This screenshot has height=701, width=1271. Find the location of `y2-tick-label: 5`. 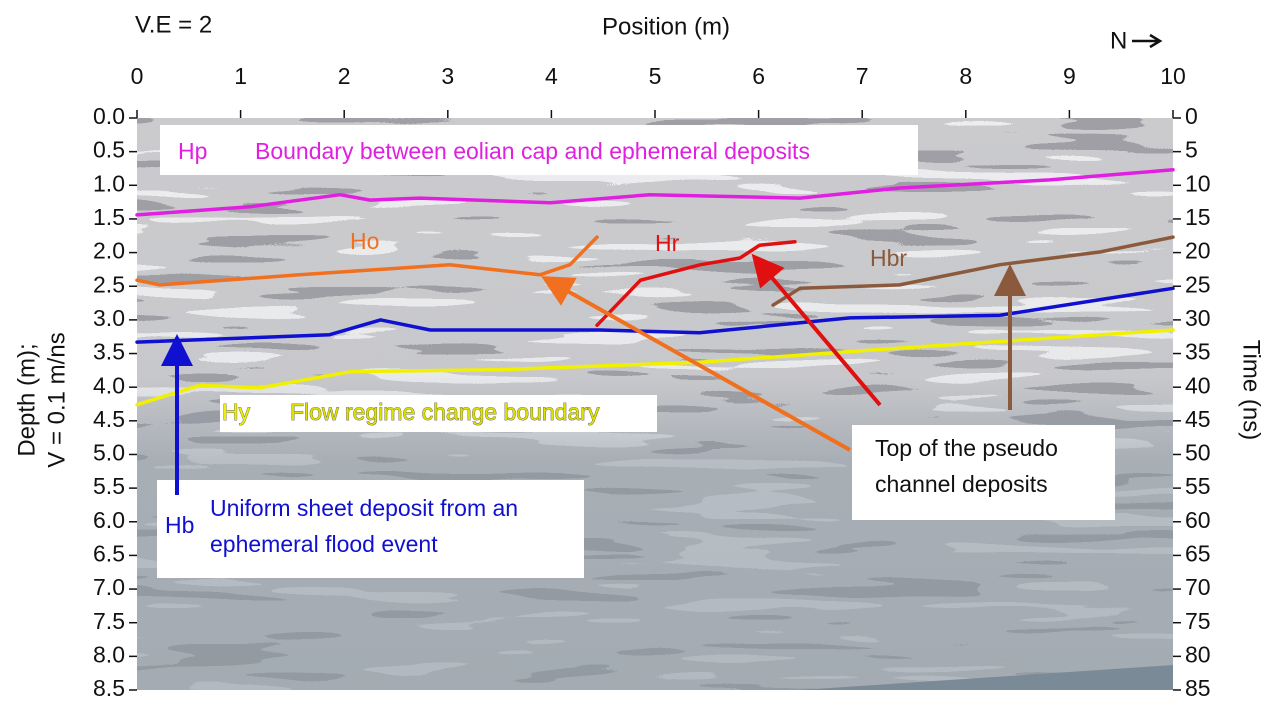

y2-tick-label: 5 is located at coordinates (1191, 150).